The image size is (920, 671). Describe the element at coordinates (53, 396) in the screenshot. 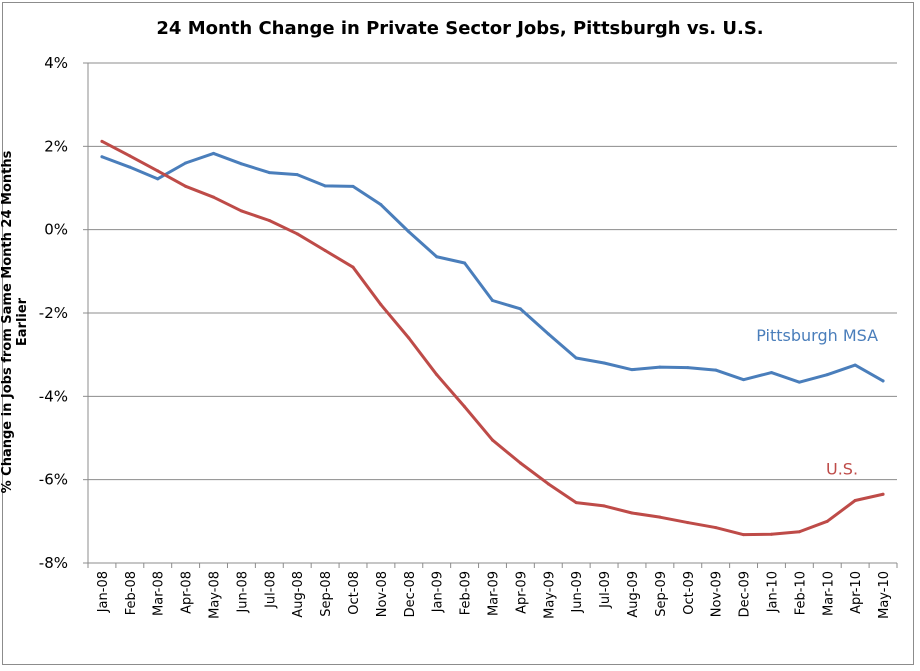

I see `y-tick-label: -4%` at that location.